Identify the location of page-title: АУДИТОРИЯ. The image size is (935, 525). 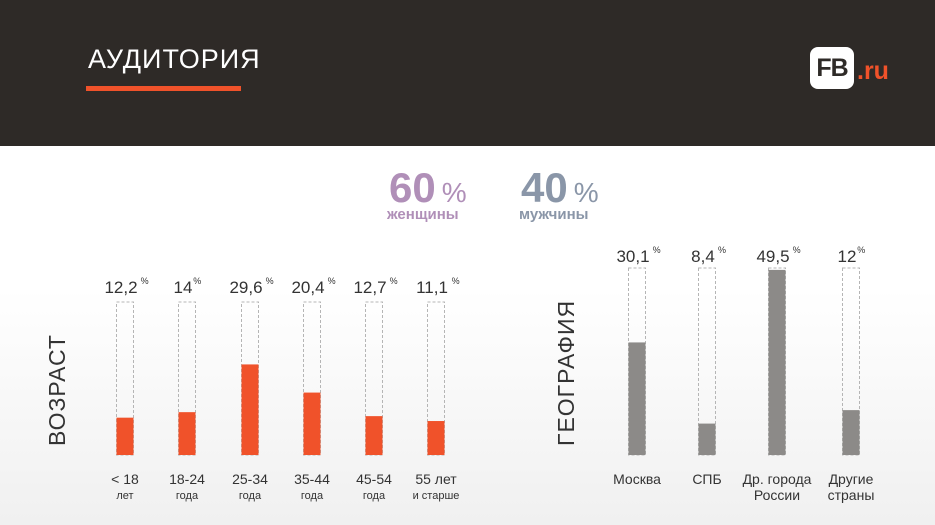
(174, 59).